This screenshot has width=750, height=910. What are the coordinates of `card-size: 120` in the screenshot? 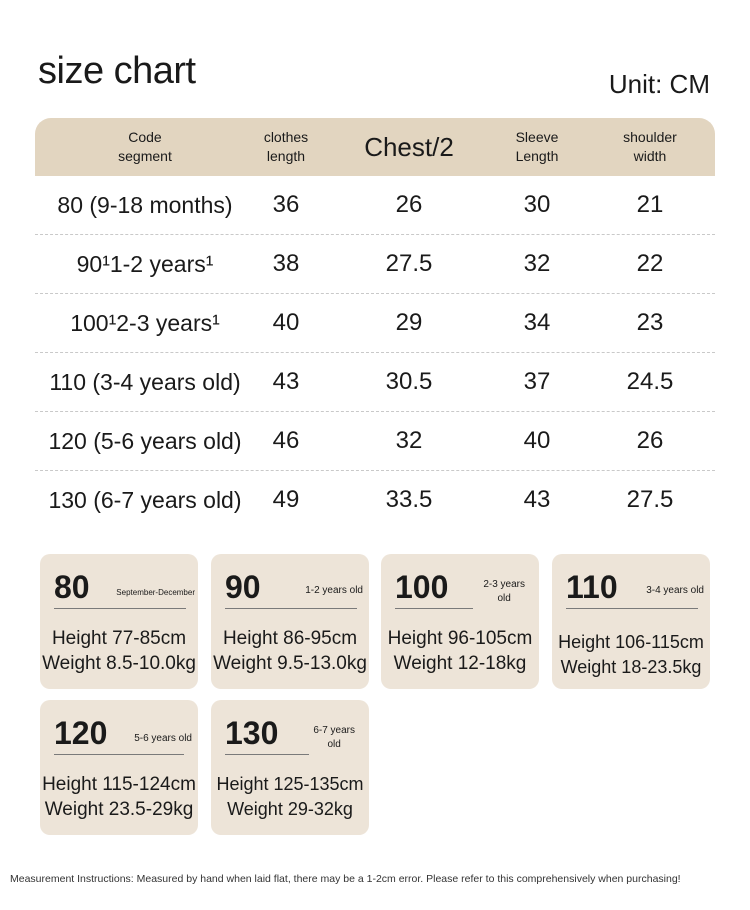 It's located at (81, 733).